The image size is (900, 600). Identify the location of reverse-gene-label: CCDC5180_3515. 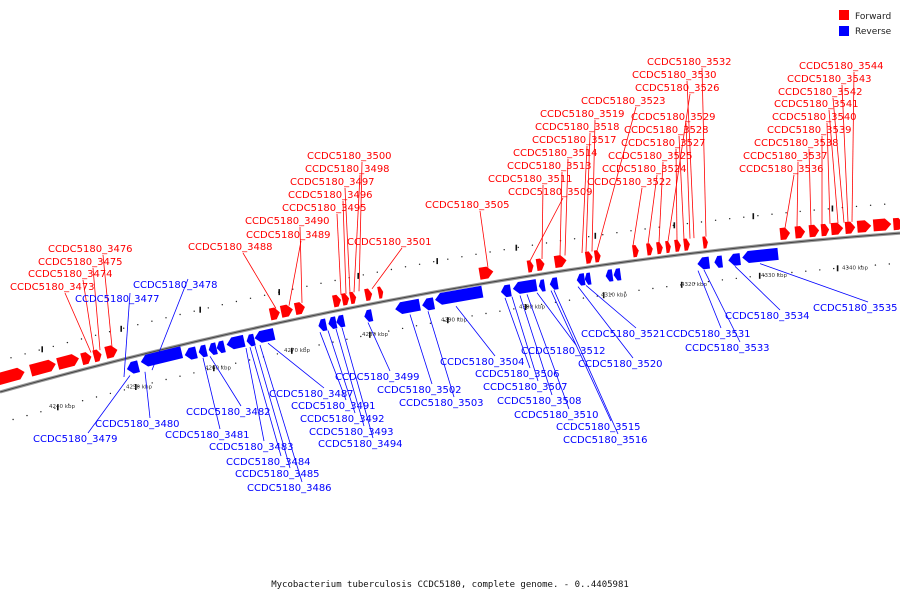
(598, 427).